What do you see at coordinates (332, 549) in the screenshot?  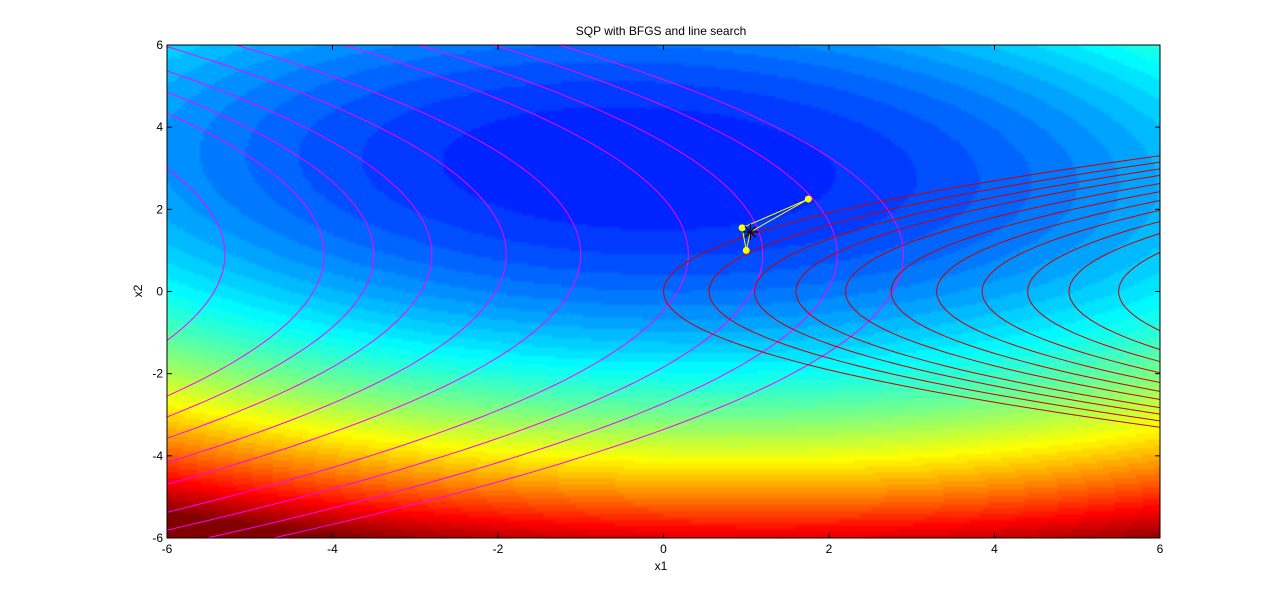 I see `x-tick-label: -4` at bounding box center [332, 549].